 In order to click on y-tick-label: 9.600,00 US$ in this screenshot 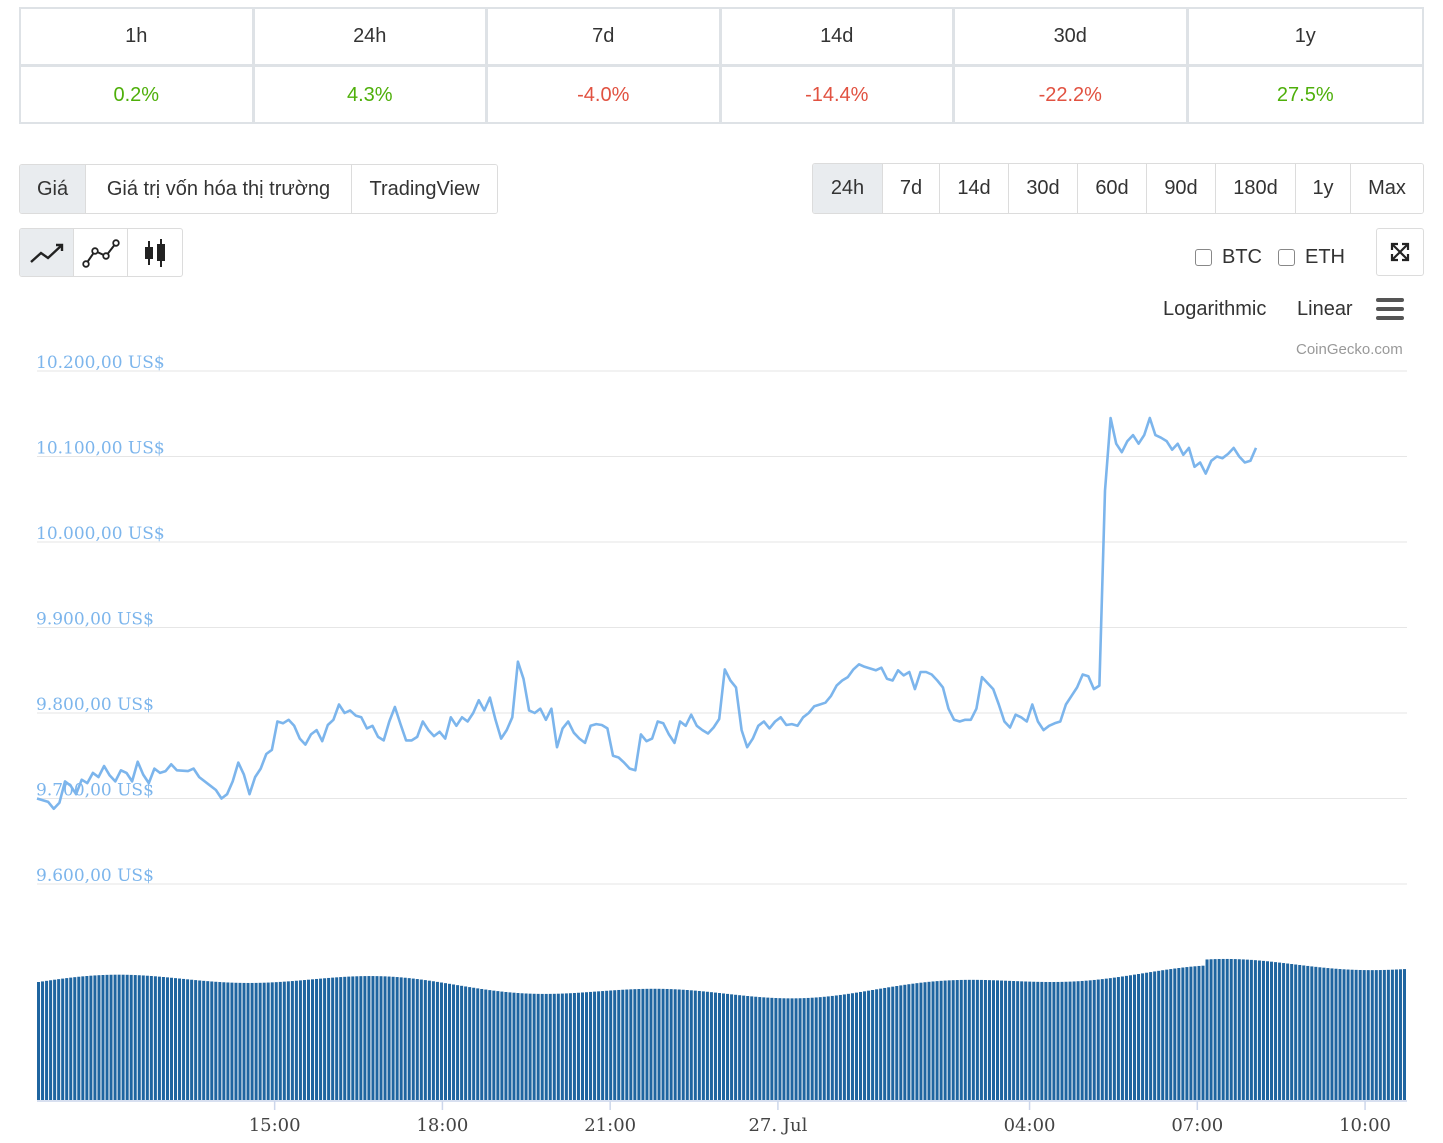, I will do `click(95, 876)`.